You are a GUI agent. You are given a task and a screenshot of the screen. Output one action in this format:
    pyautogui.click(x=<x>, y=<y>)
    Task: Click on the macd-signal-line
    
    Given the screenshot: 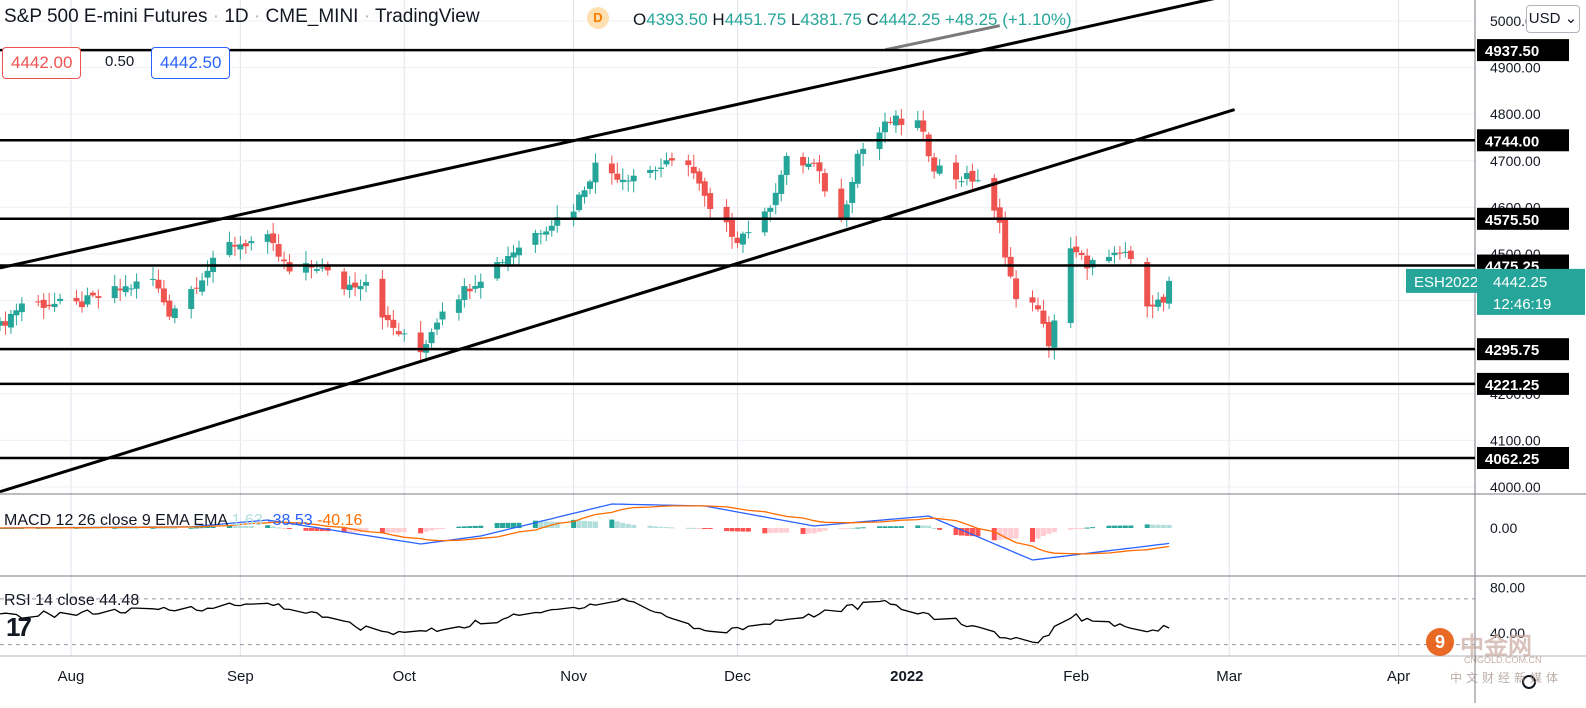 What is the action you would take?
    pyautogui.click(x=585, y=530)
    